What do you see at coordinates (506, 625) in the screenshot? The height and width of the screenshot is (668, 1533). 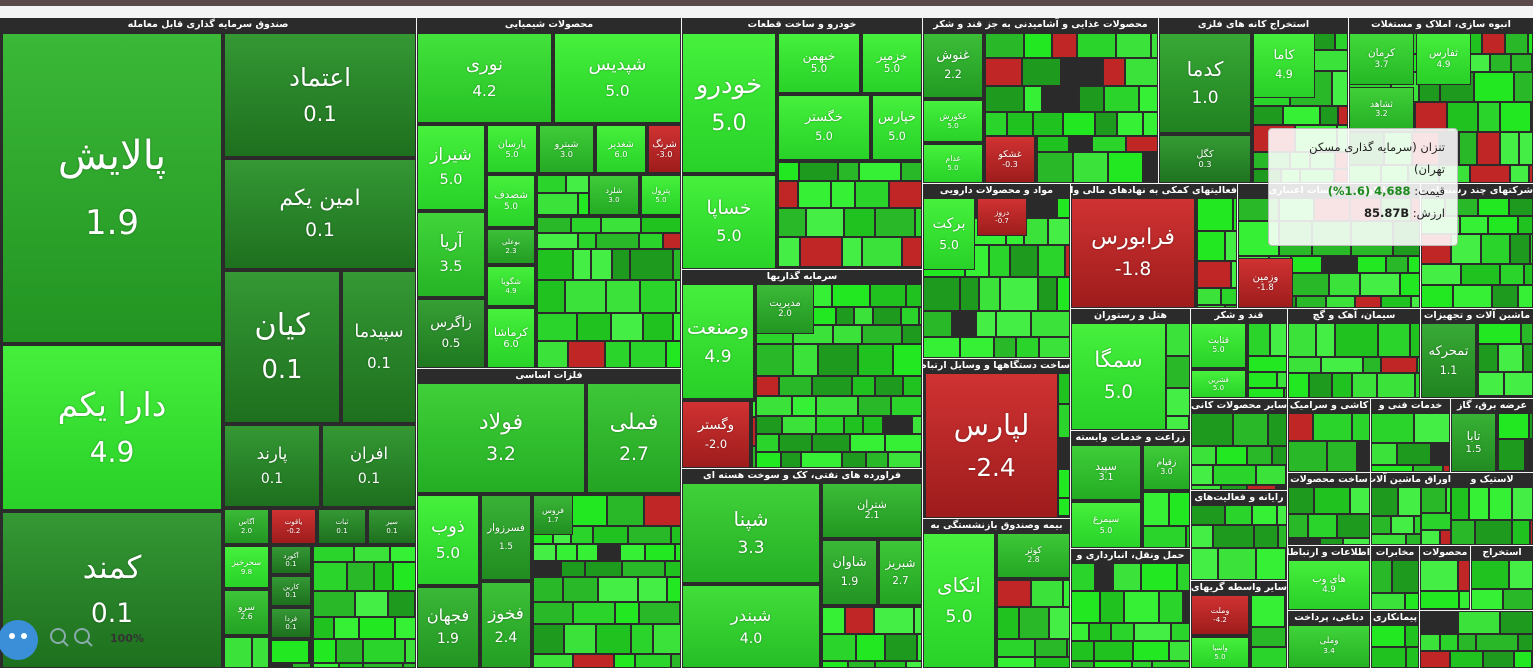 I see `stock-tile: فخوز 2.4` at bounding box center [506, 625].